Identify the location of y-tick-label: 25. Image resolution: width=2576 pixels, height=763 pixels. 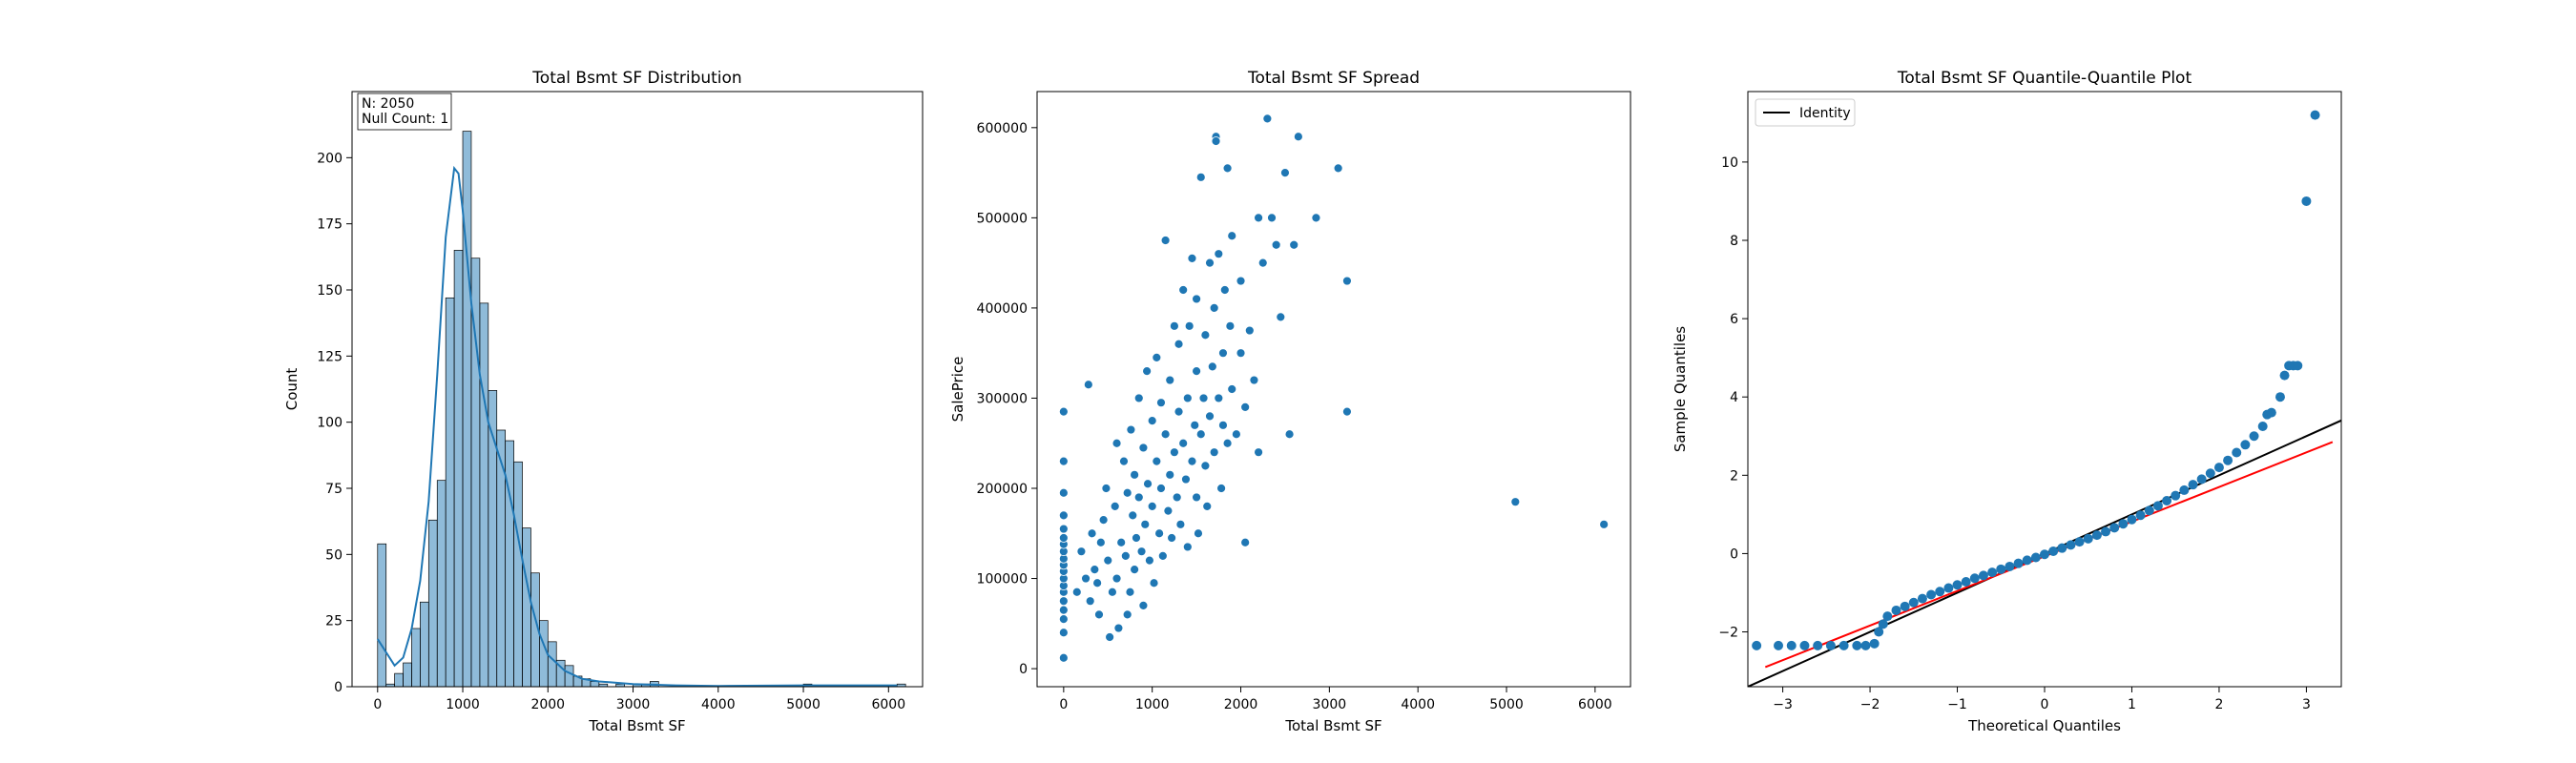
(334, 621).